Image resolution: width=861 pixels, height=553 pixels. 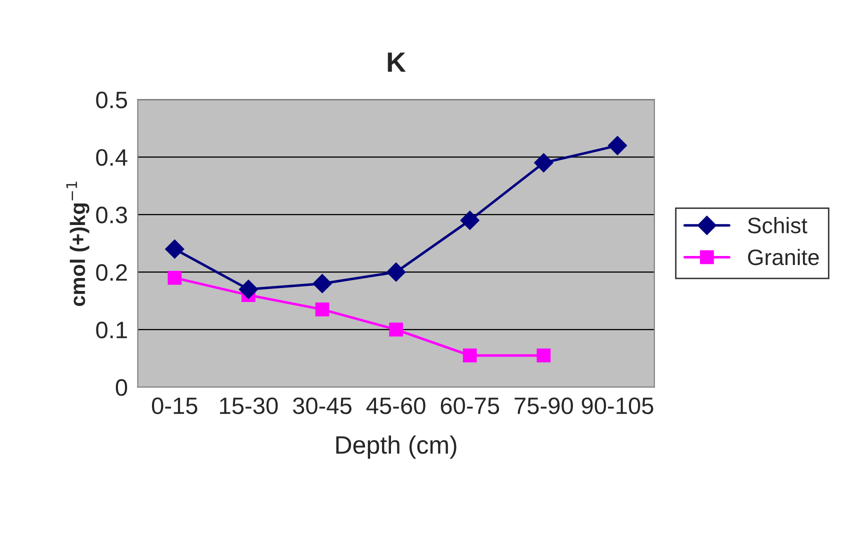 I want to click on y-axis-title: cmol (+)kg$^{−1}$, so click(x=78, y=244).